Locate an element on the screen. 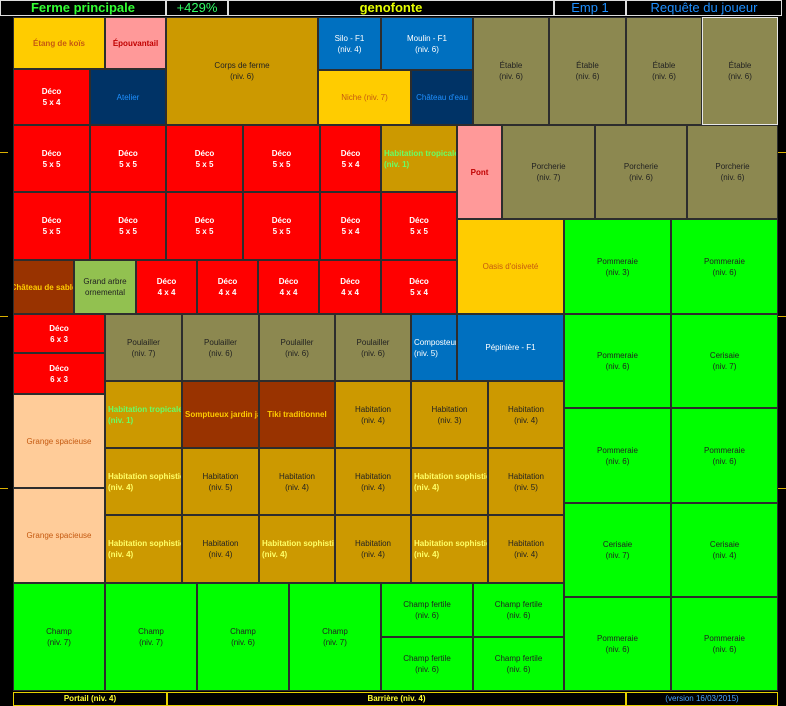  tile-label: Poulailler is located at coordinates (220, 342).